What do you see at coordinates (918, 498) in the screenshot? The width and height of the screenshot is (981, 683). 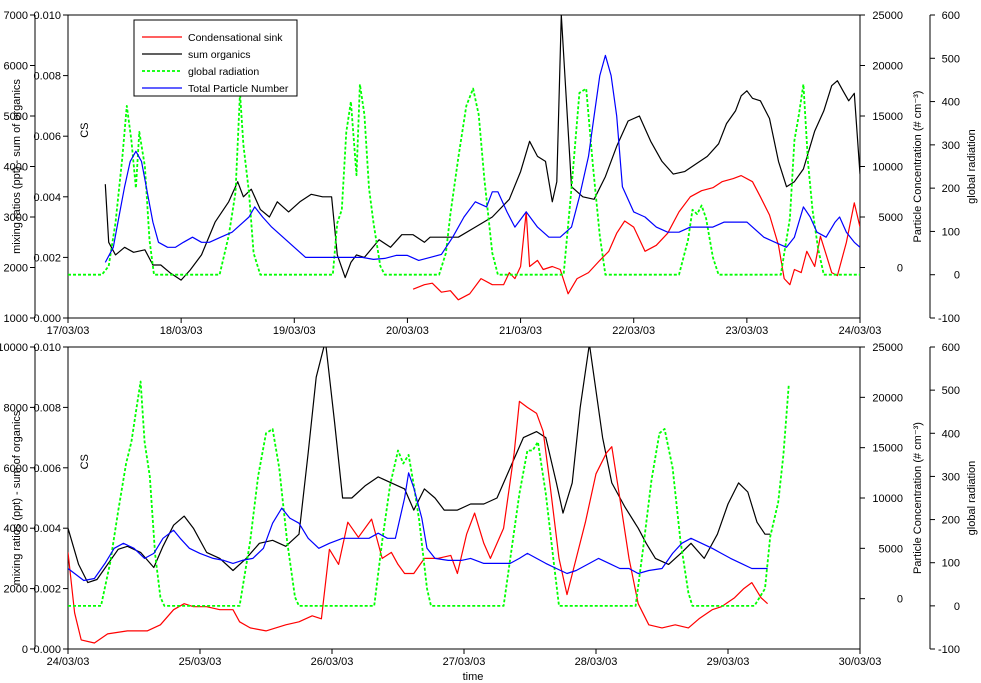 I see `bottom-particle-axis-title: Particle Concentration (# cm⁻³)` at bounding box center [918, 498].